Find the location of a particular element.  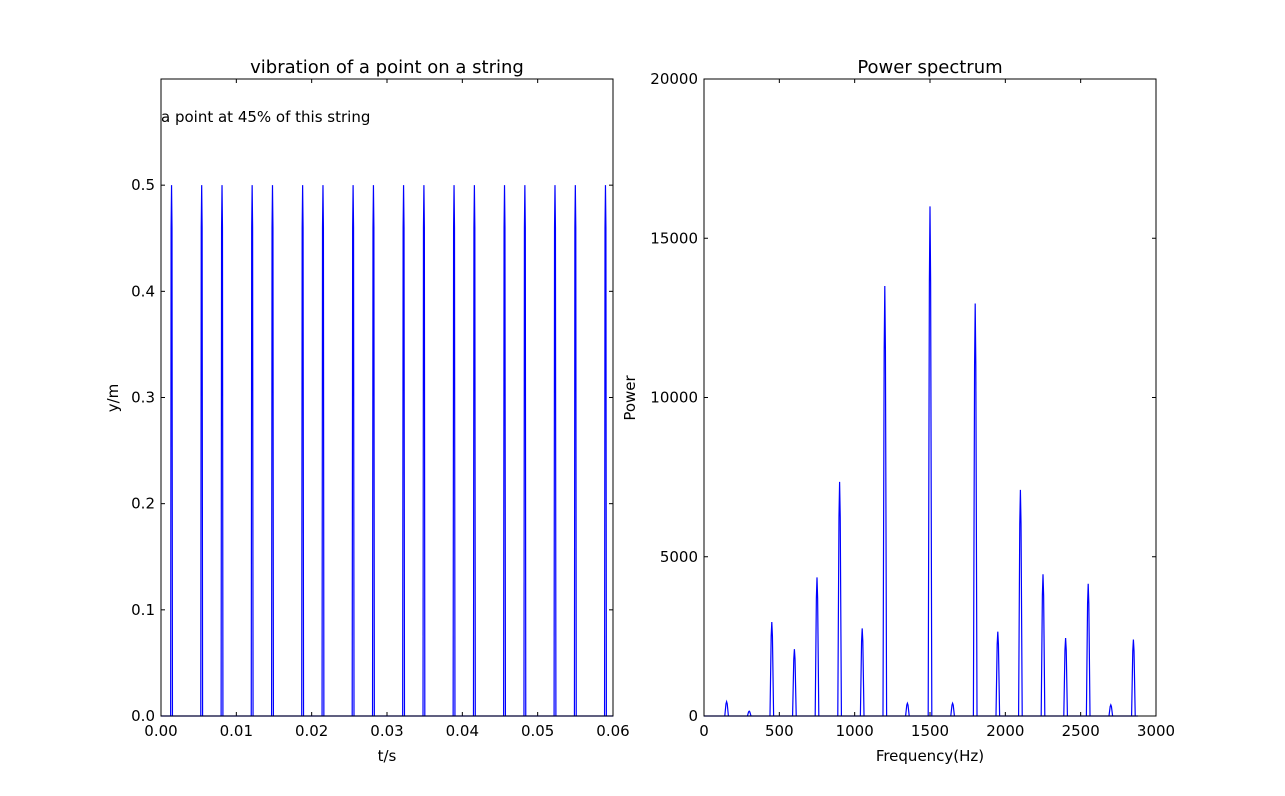

spectrum-x-tick-label: 0 is located at coordinates (704, 731).